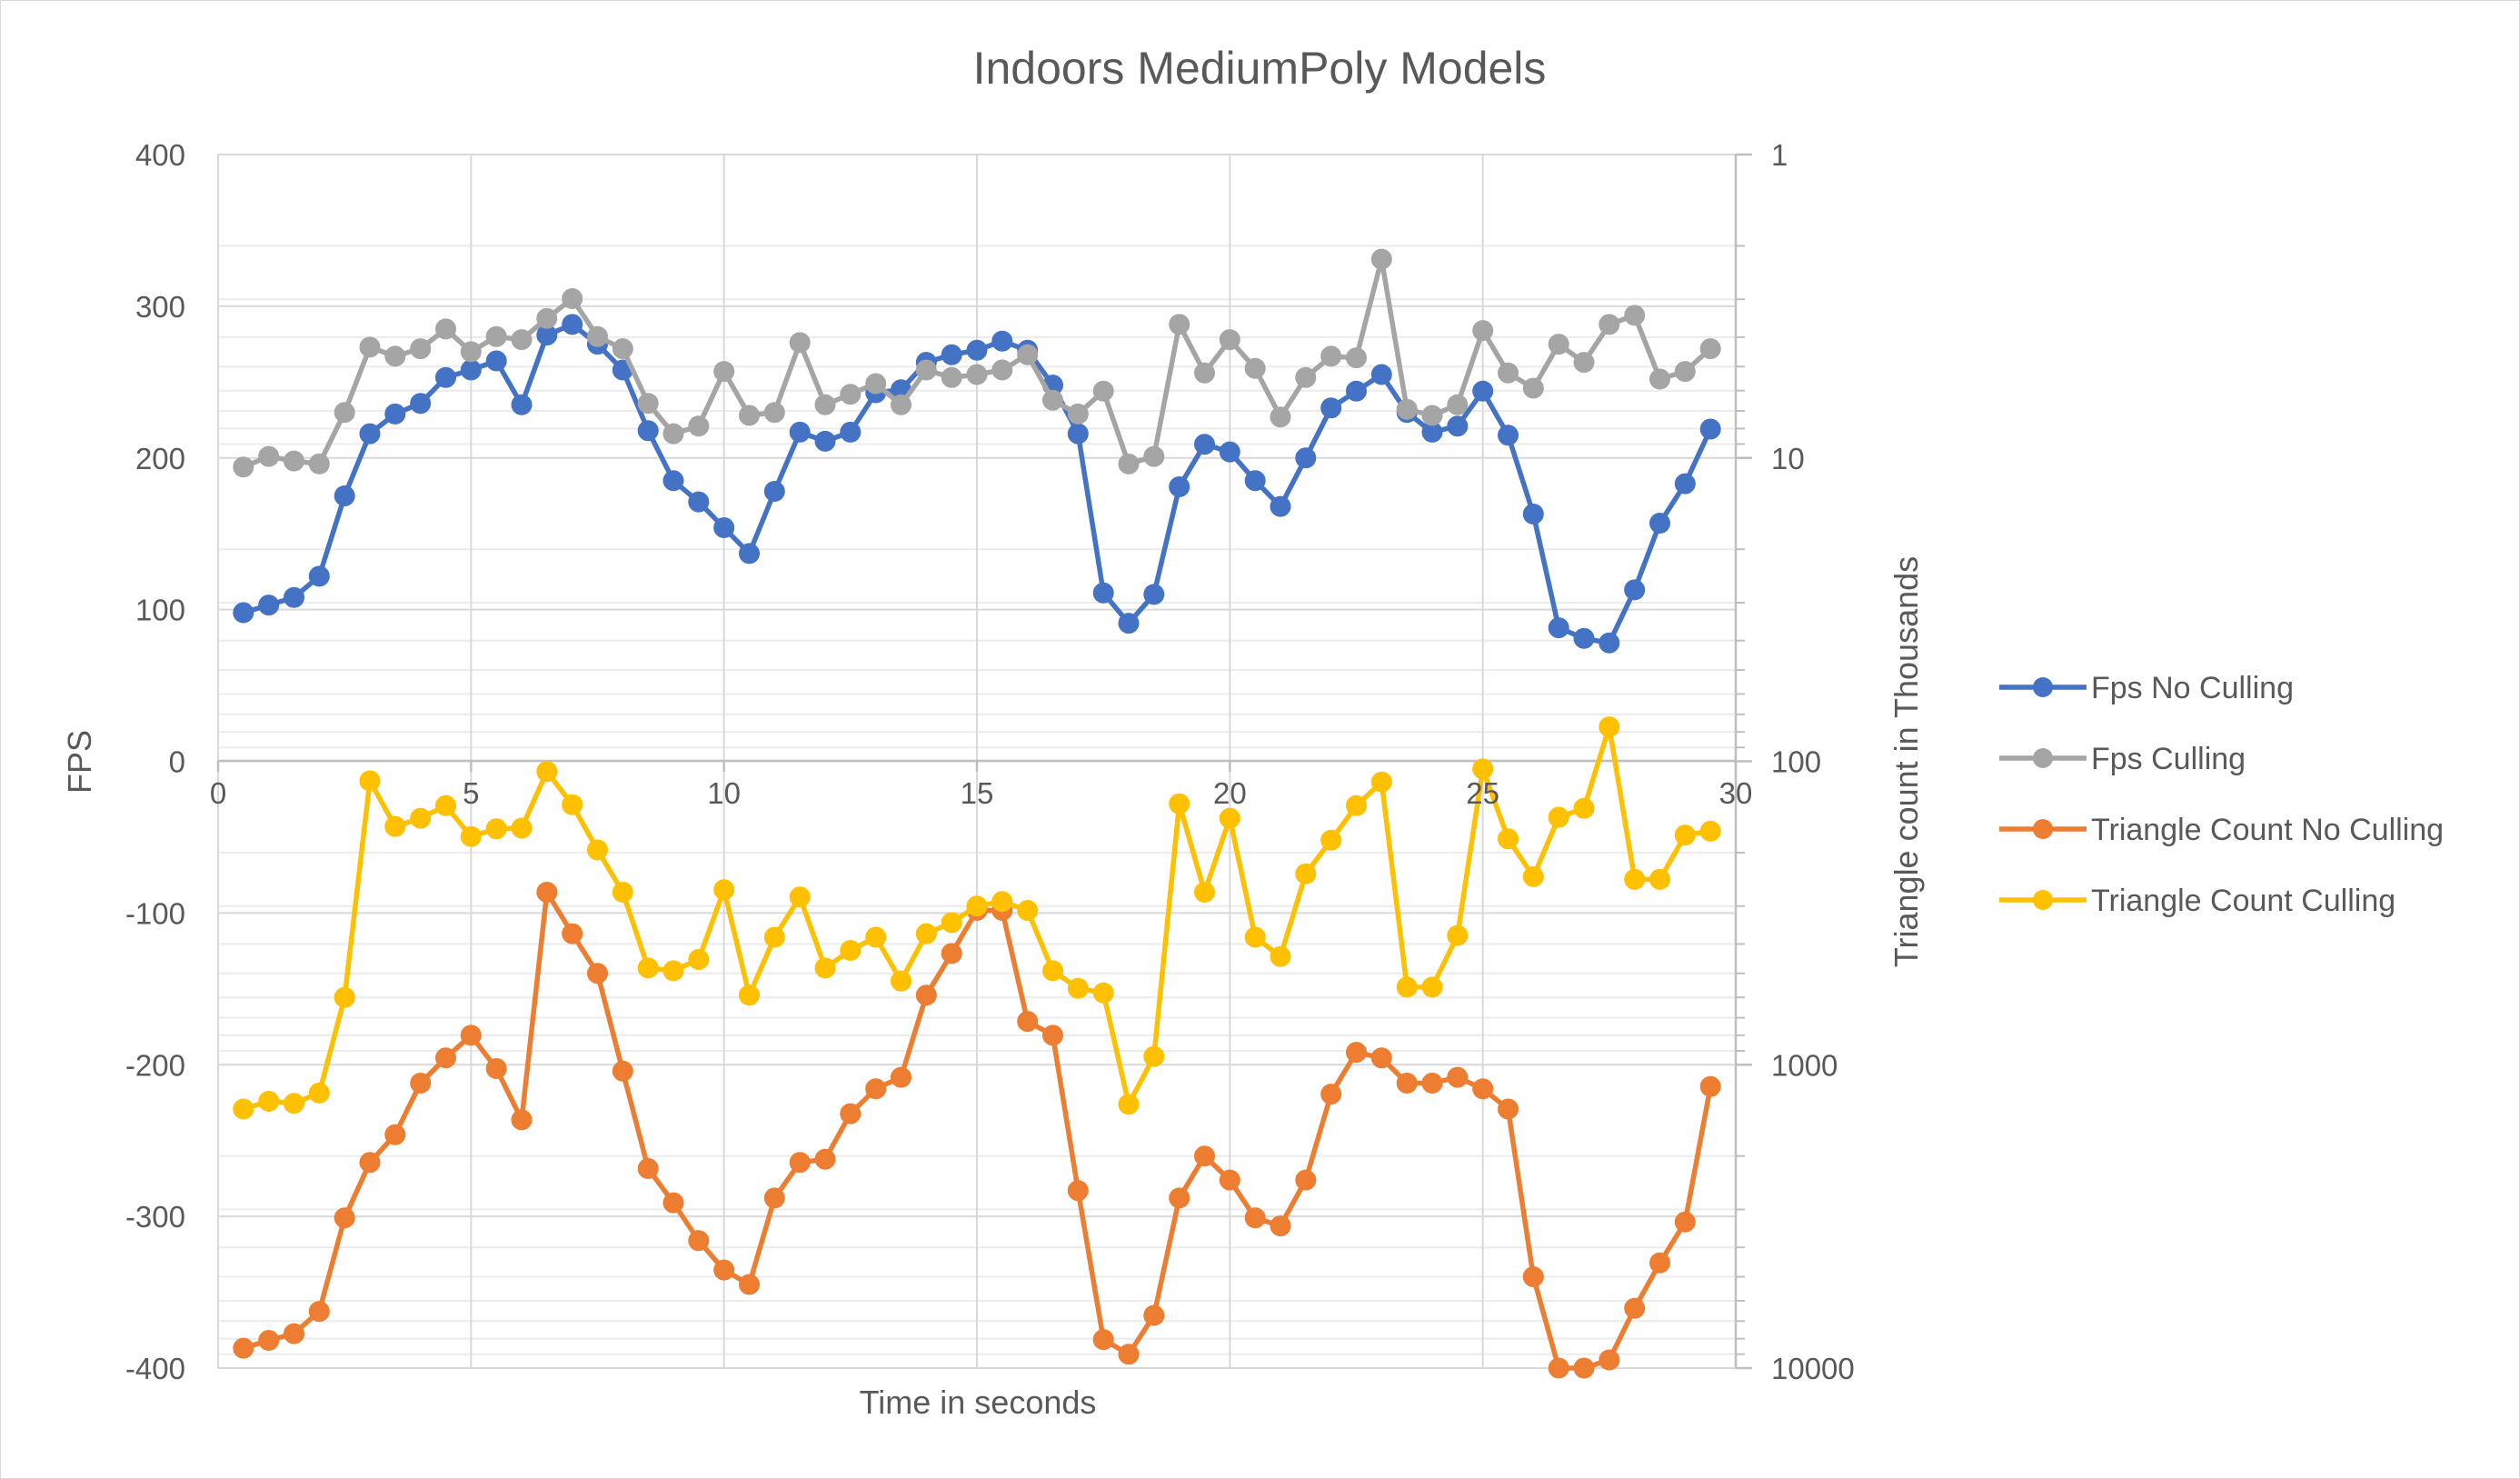 The width and height of the screenshot is (2520, 1479). What do you see at coordinates (155, 1065) in the screenshot?
I see `y-tick-label: -200` at bounding box center [155, 1065].